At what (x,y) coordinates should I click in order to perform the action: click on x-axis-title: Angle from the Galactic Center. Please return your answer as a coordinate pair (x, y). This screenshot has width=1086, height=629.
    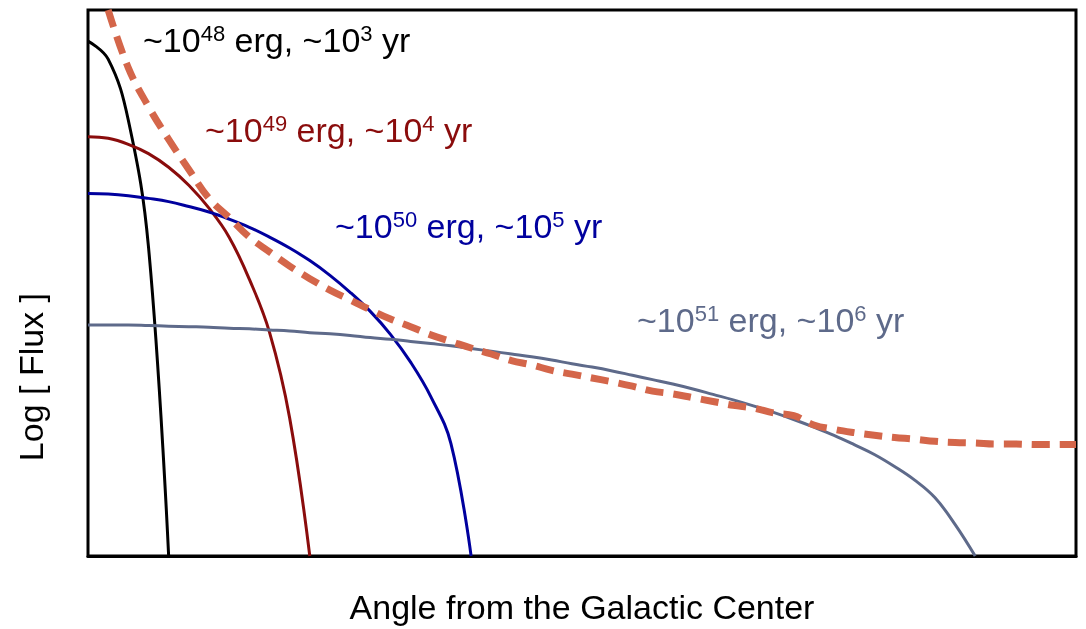
    Looking at the image, I should click on (582, 607).